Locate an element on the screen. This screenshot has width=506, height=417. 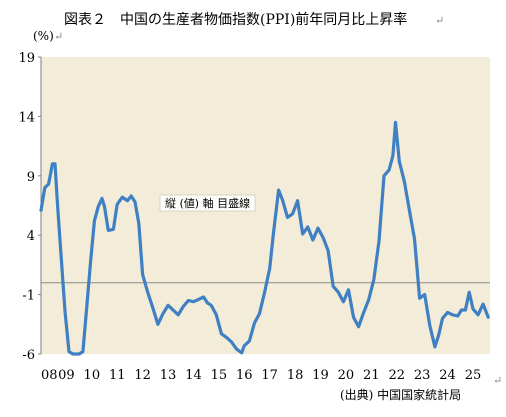
x-tick-label: 25 is located at coordinates (473, 375).